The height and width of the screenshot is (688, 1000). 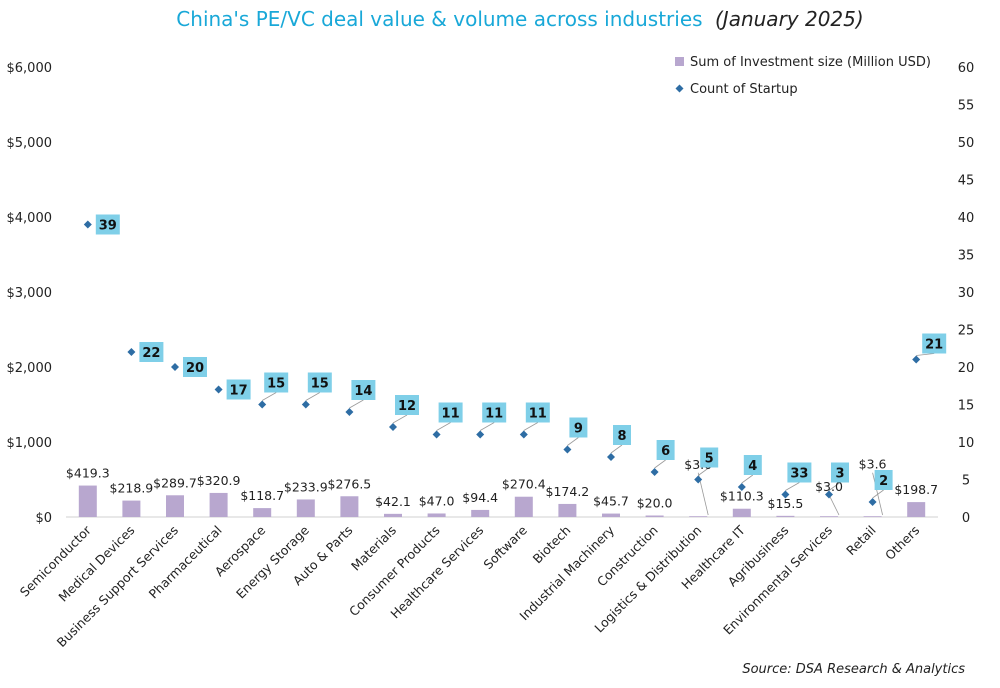 I want to click on count-value-label: 3, so click(x=839, y=474).